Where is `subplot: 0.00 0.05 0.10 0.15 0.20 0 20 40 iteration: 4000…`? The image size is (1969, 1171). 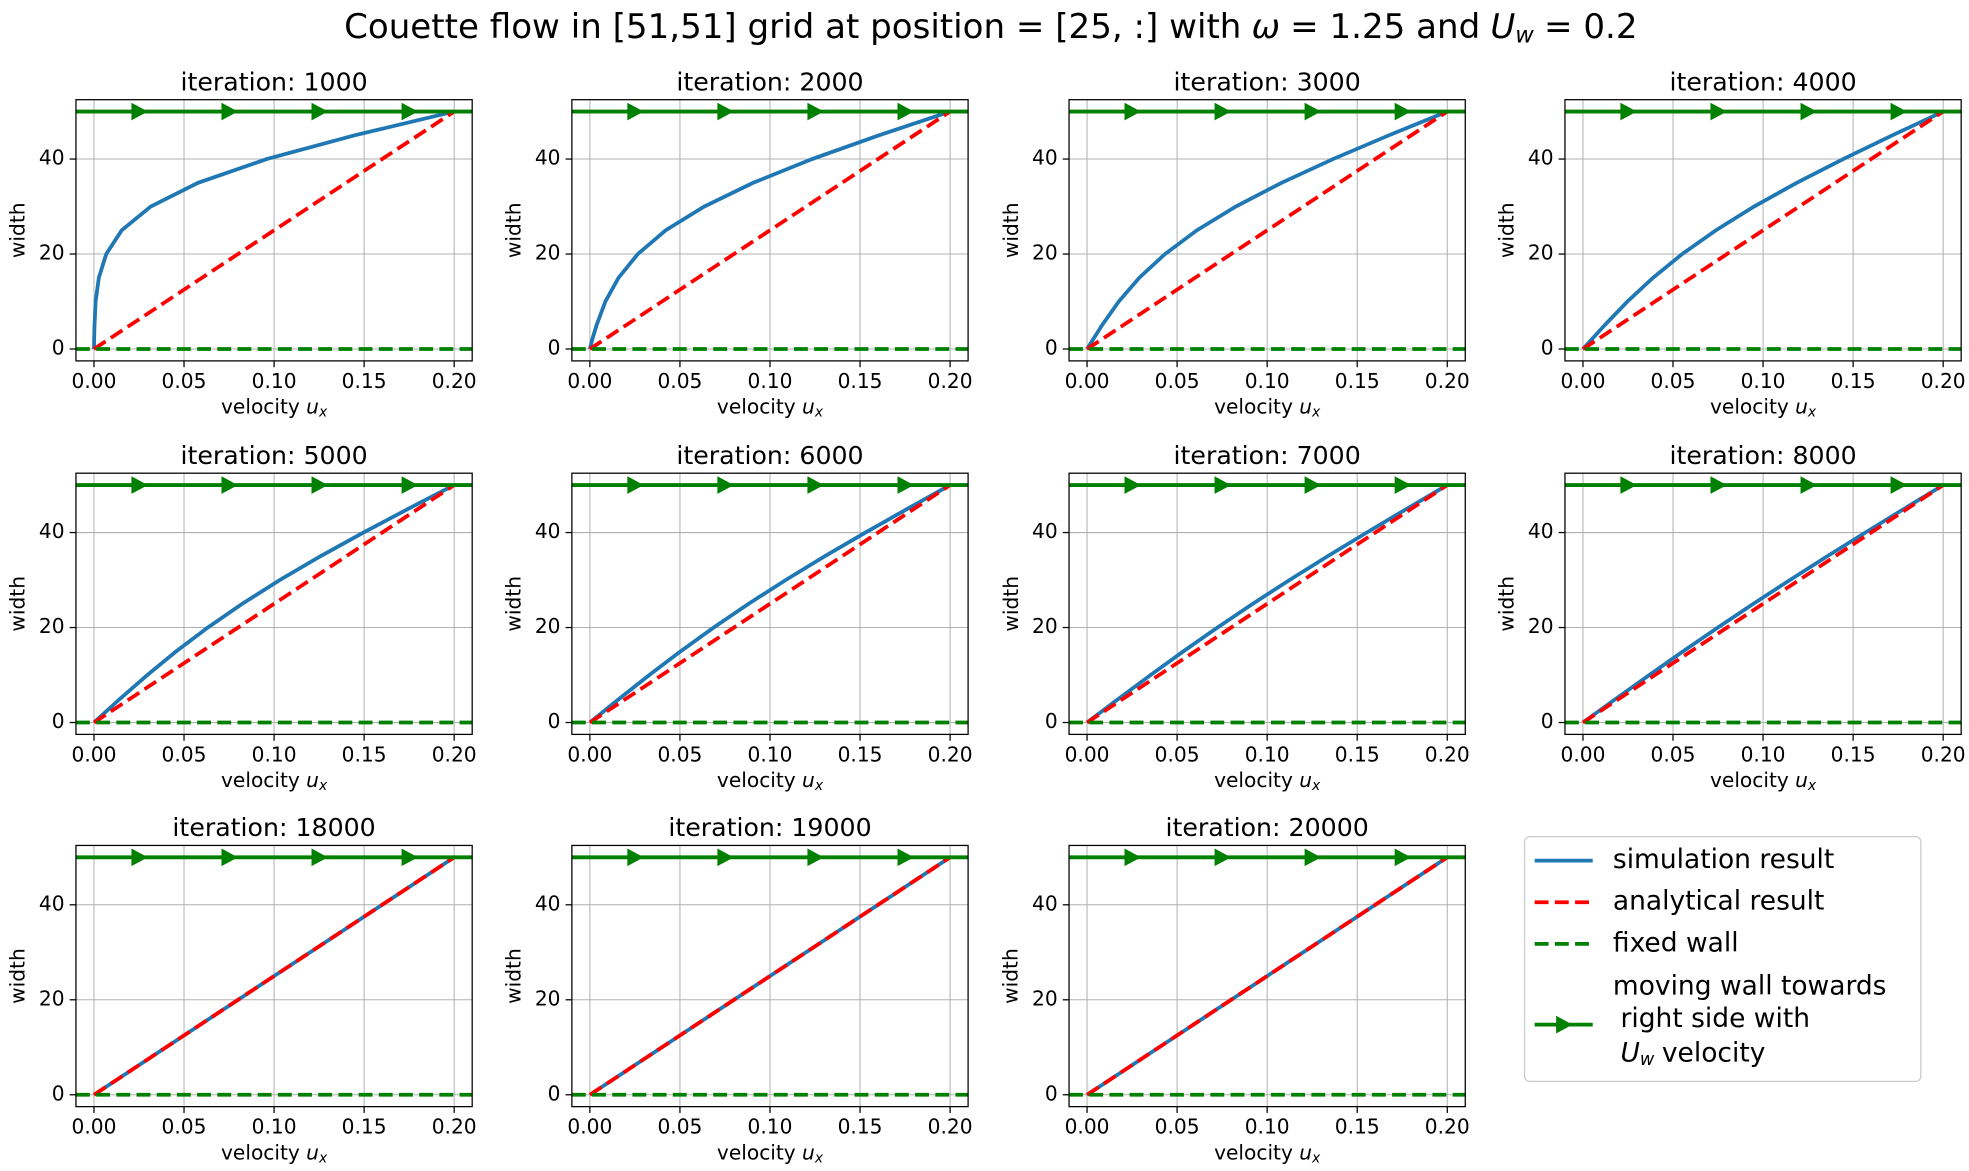 subplot: 0.00 0.05 0.10 0.15 0.20 0 20 40 iteration: 4000… is located at coordinates (1730, 243).